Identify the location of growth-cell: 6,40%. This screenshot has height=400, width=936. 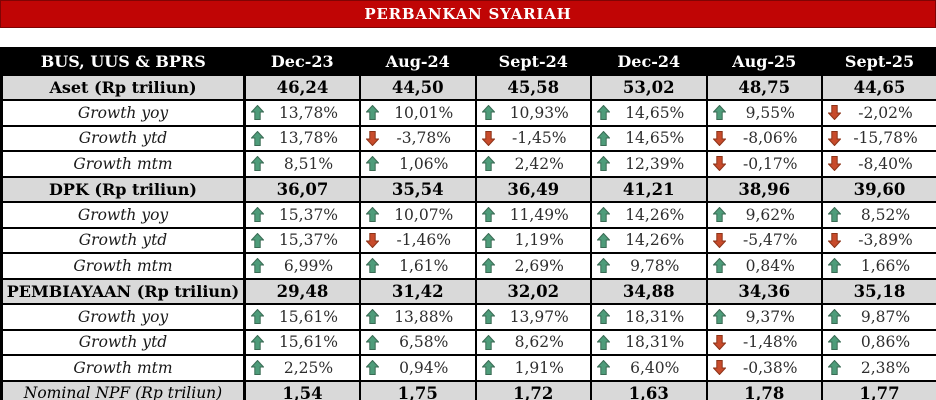
(649, 368).